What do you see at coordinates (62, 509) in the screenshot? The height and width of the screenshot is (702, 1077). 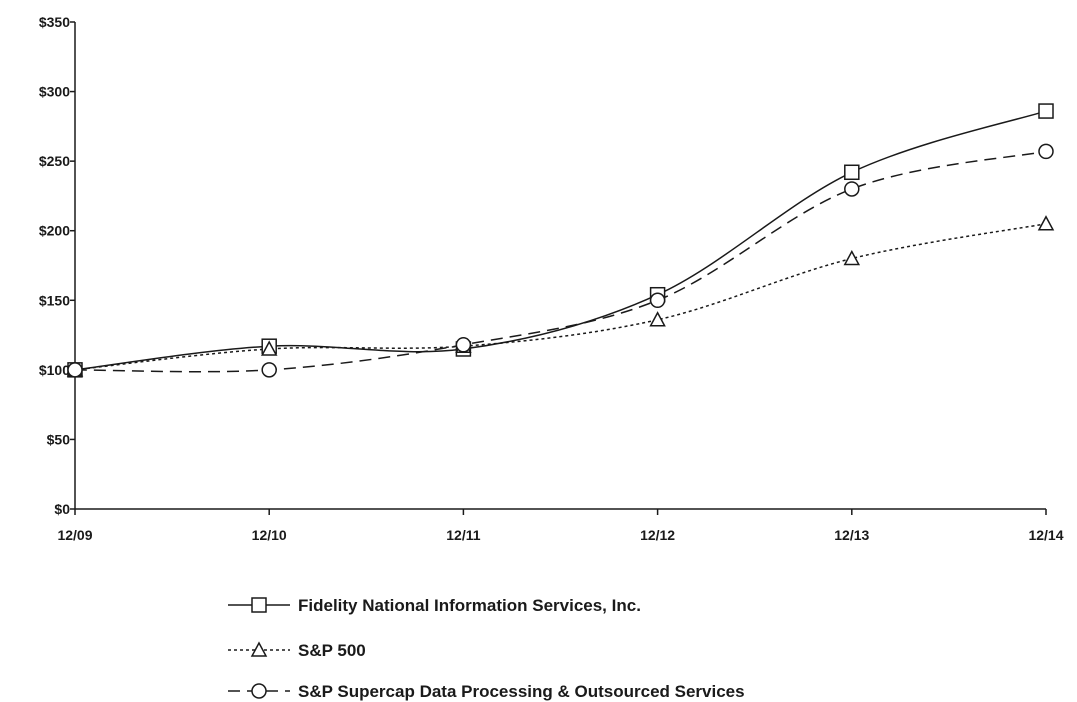 I see `y-tick-label: $0` at bounding box center [62, 509].